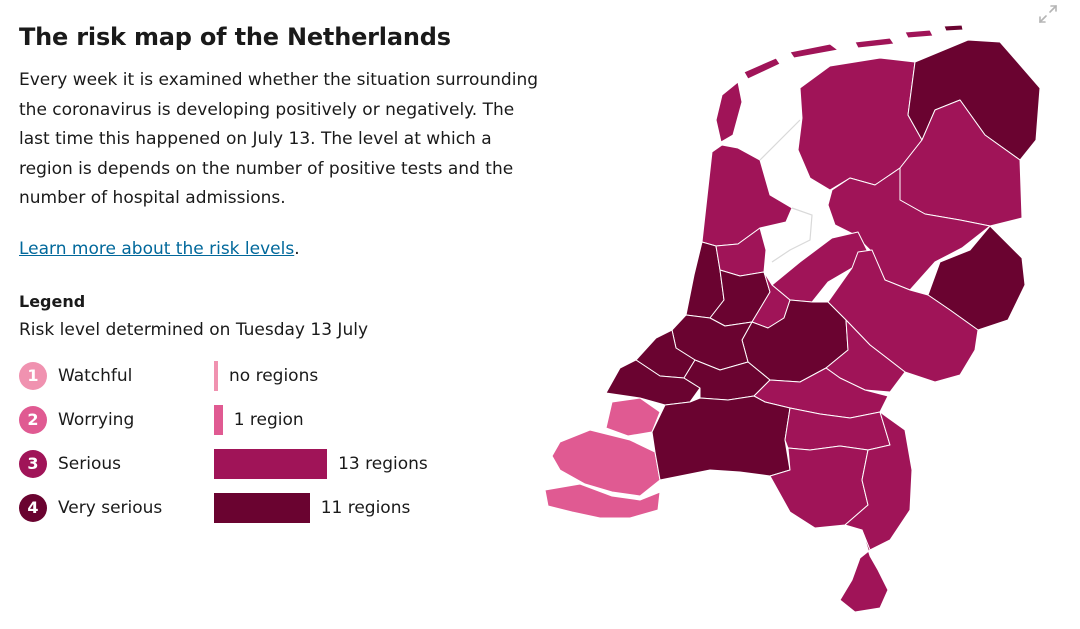 This screenshot has height=629, width=1080. What do you see at coordinates (33, 419) in the screenshot?
I see `level-badge-2: 2` at bounding box center [33, 419].